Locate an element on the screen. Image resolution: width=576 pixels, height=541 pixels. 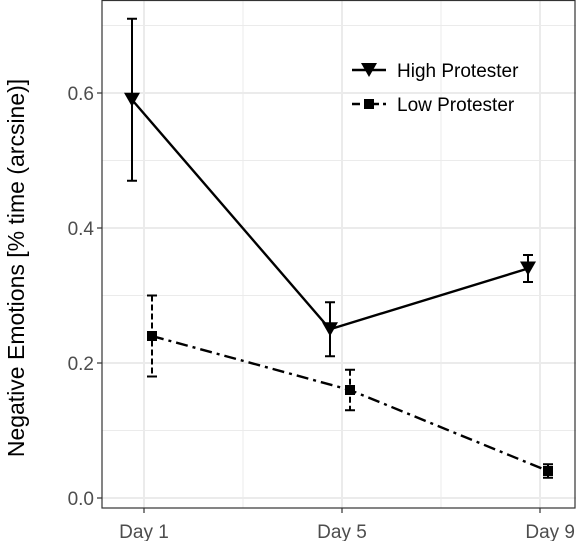
y-tick-label: 0.4 is located at coordinates (81, 229).